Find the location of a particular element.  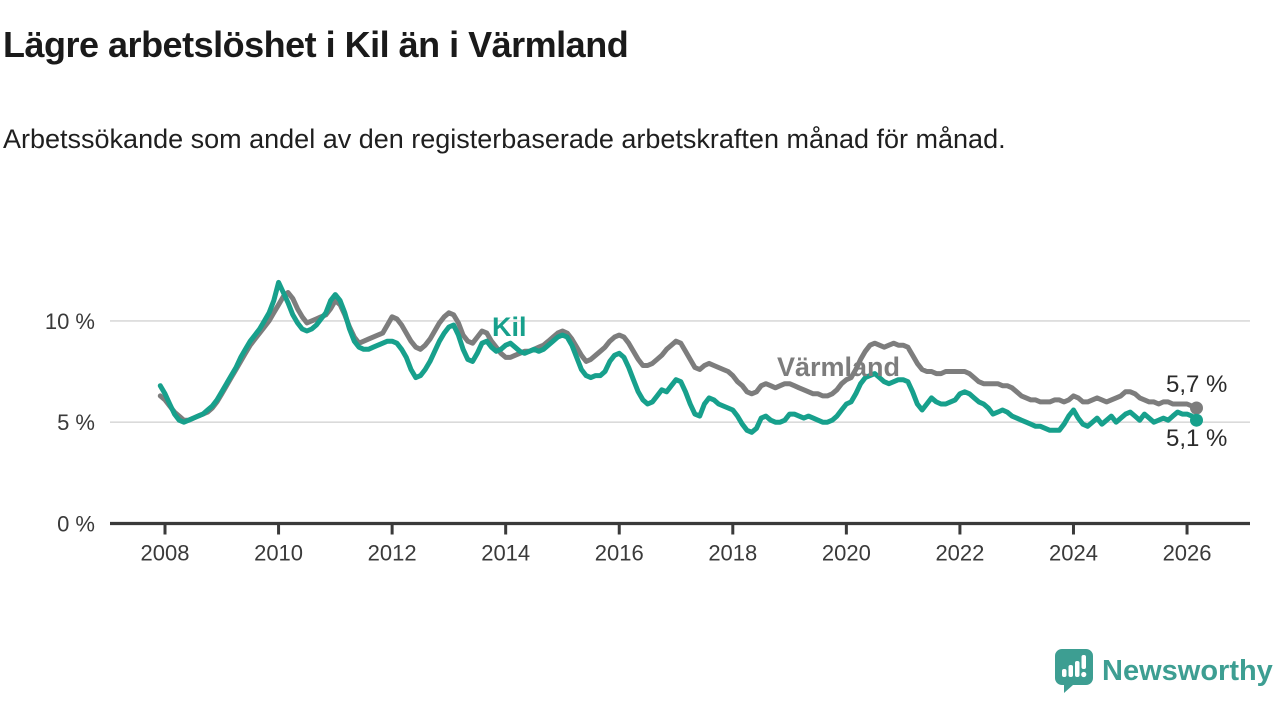

x-axis-tick-label: 2008 is located at coordinates (165, 553).